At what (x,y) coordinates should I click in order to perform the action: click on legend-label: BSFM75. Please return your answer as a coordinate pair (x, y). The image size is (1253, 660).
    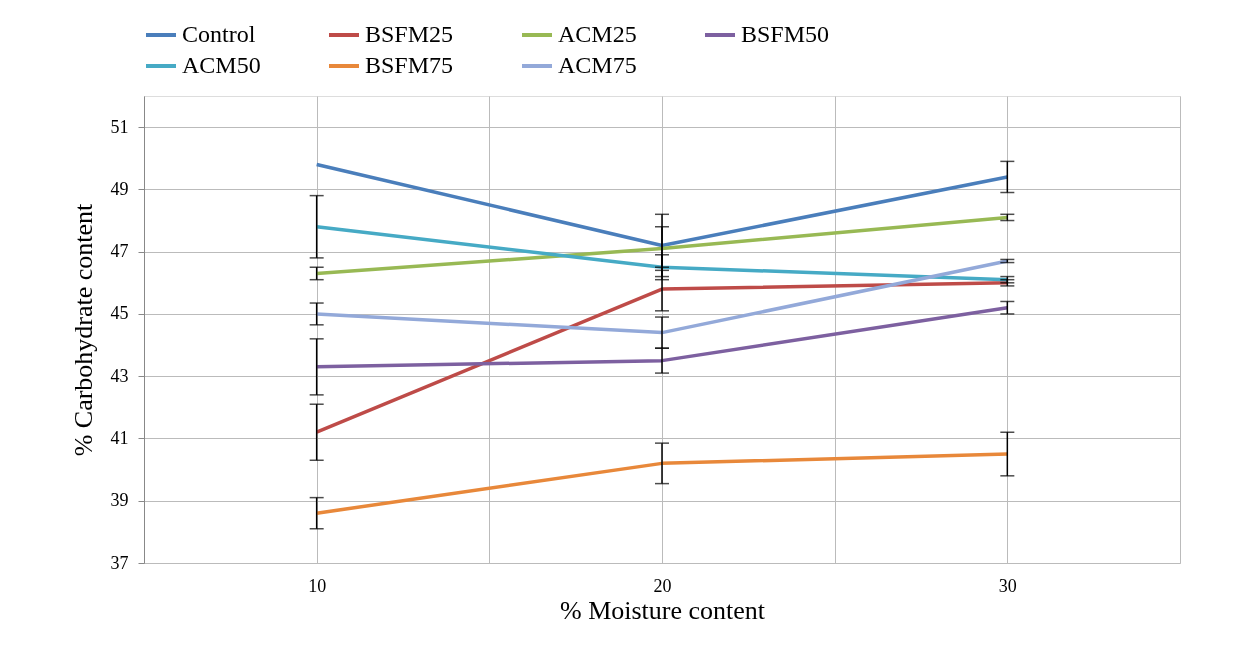
    Looking at the image, I should click on (409, 65).